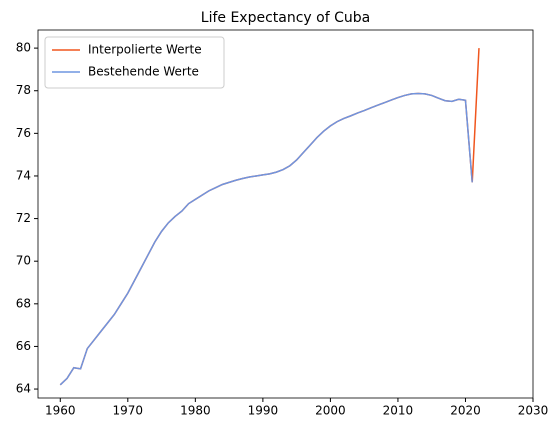 The width and height of the screenshot is (560, 439). I want to click on y-tick-label: 66, so click(23, 346).